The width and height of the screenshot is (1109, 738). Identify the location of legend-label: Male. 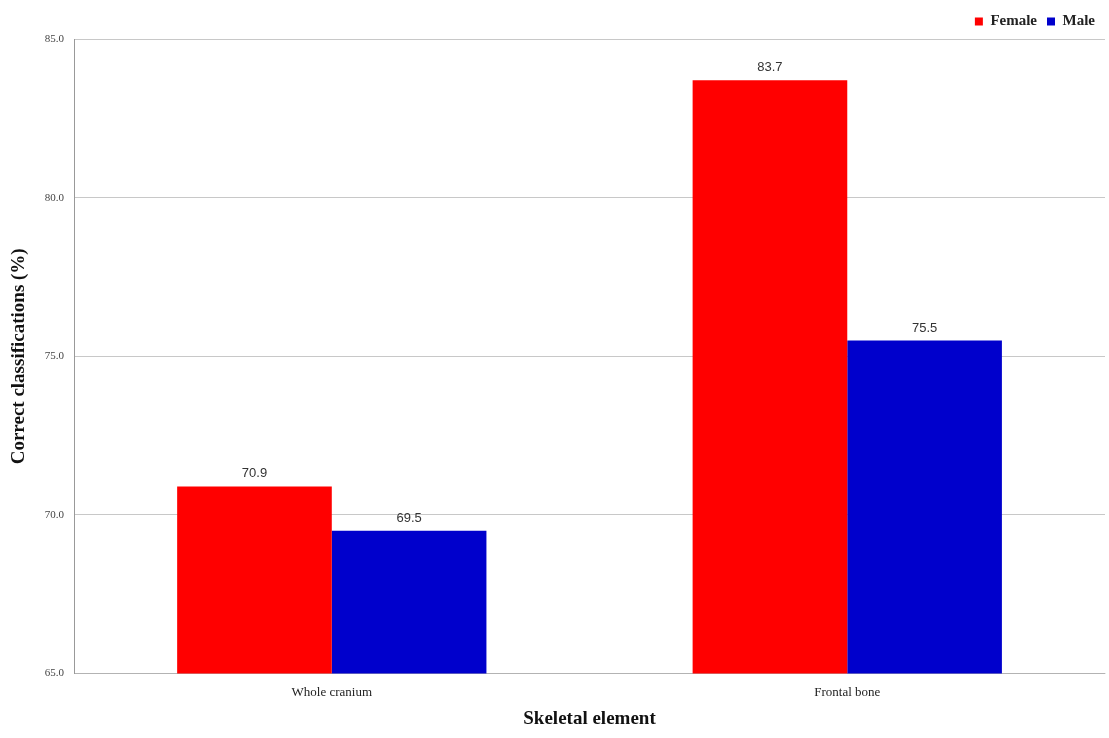
(1079, 20).